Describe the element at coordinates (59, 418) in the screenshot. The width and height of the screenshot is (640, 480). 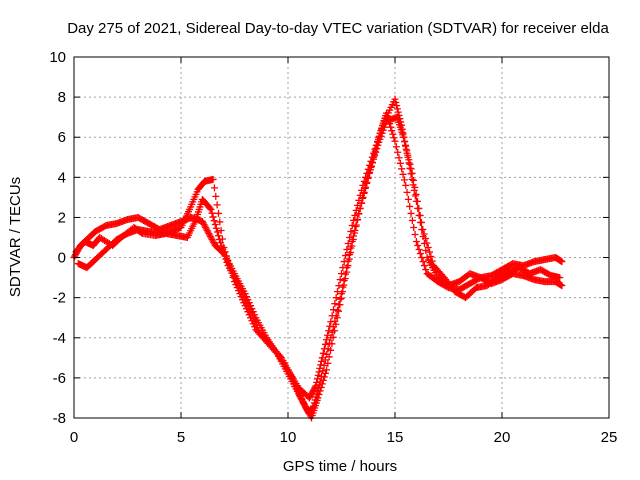
I see `y-tick-label: -8` at that location.